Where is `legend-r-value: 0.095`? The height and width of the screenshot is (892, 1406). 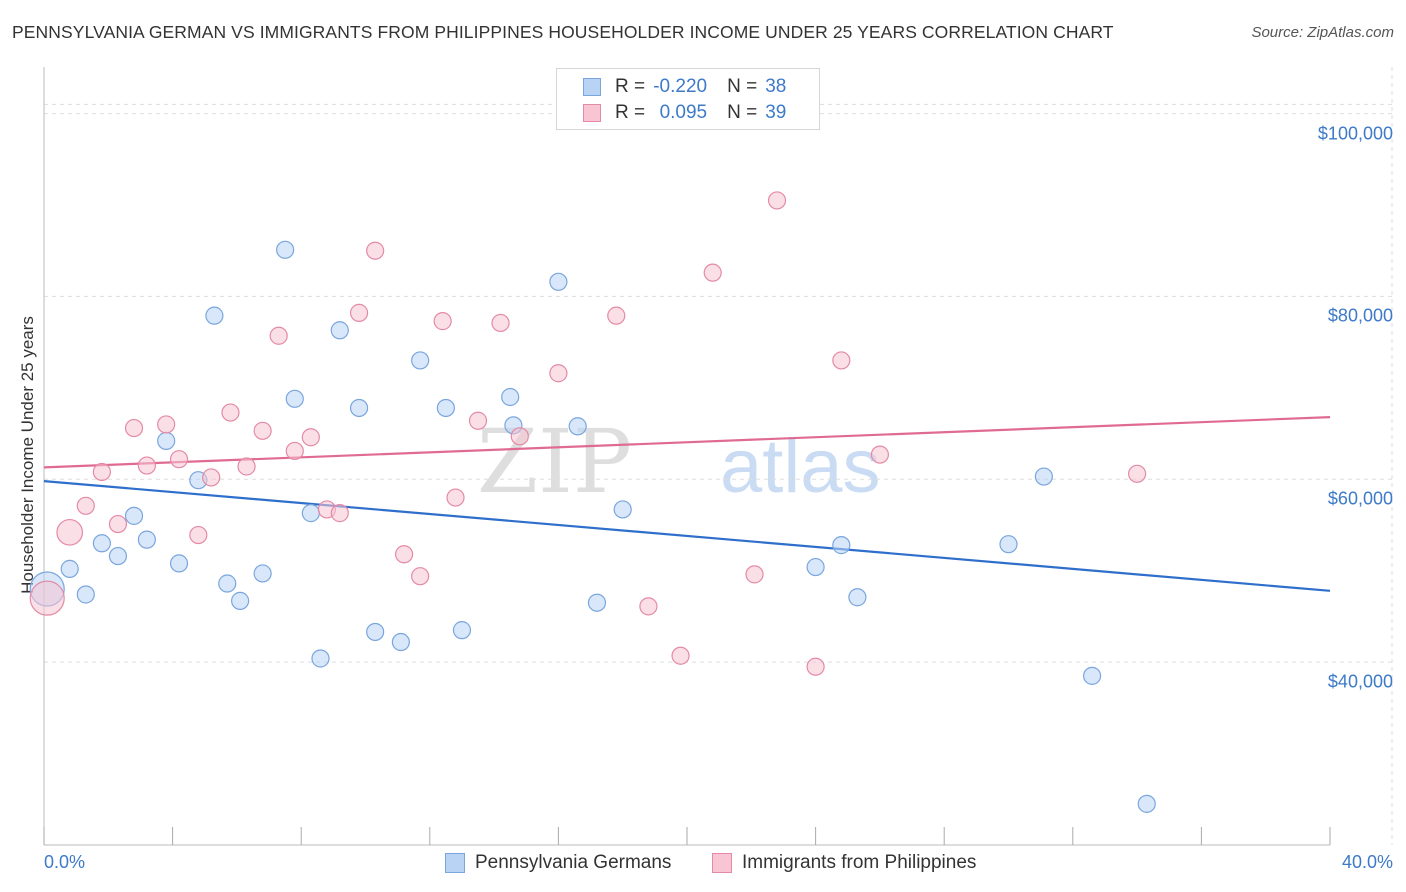 legend-r-value: 0.095 is located at coordinates (683, 112).